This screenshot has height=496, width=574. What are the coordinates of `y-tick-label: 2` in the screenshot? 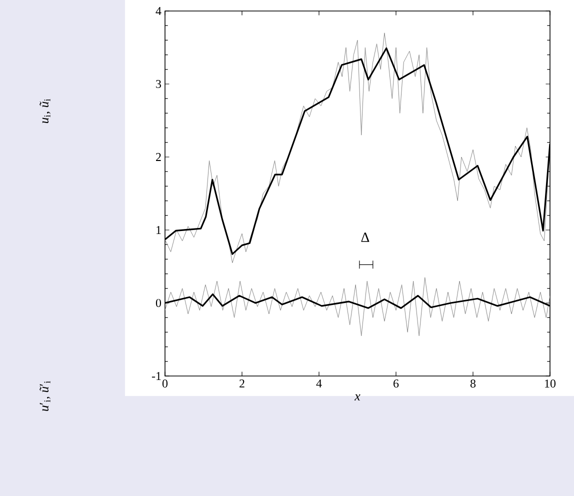 It's located at (158, 157).